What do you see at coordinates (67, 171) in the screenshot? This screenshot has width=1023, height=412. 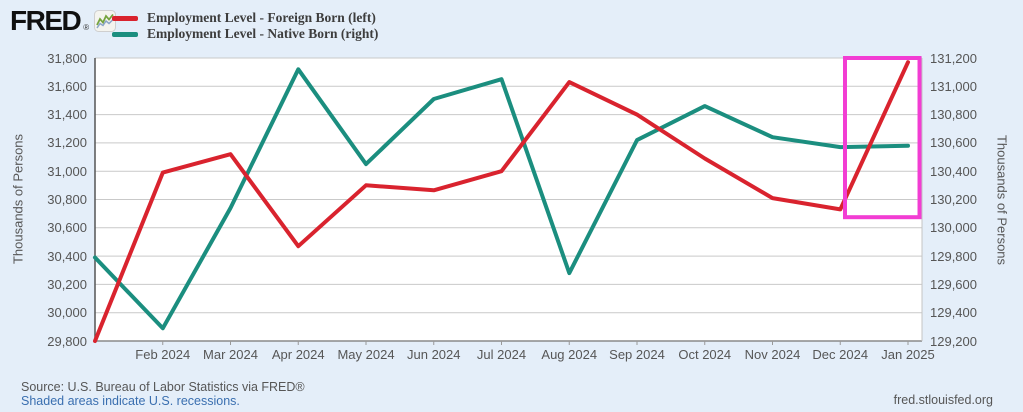 I see `left-axis-tick-label: 31,000` at bounding box center [67, 171].